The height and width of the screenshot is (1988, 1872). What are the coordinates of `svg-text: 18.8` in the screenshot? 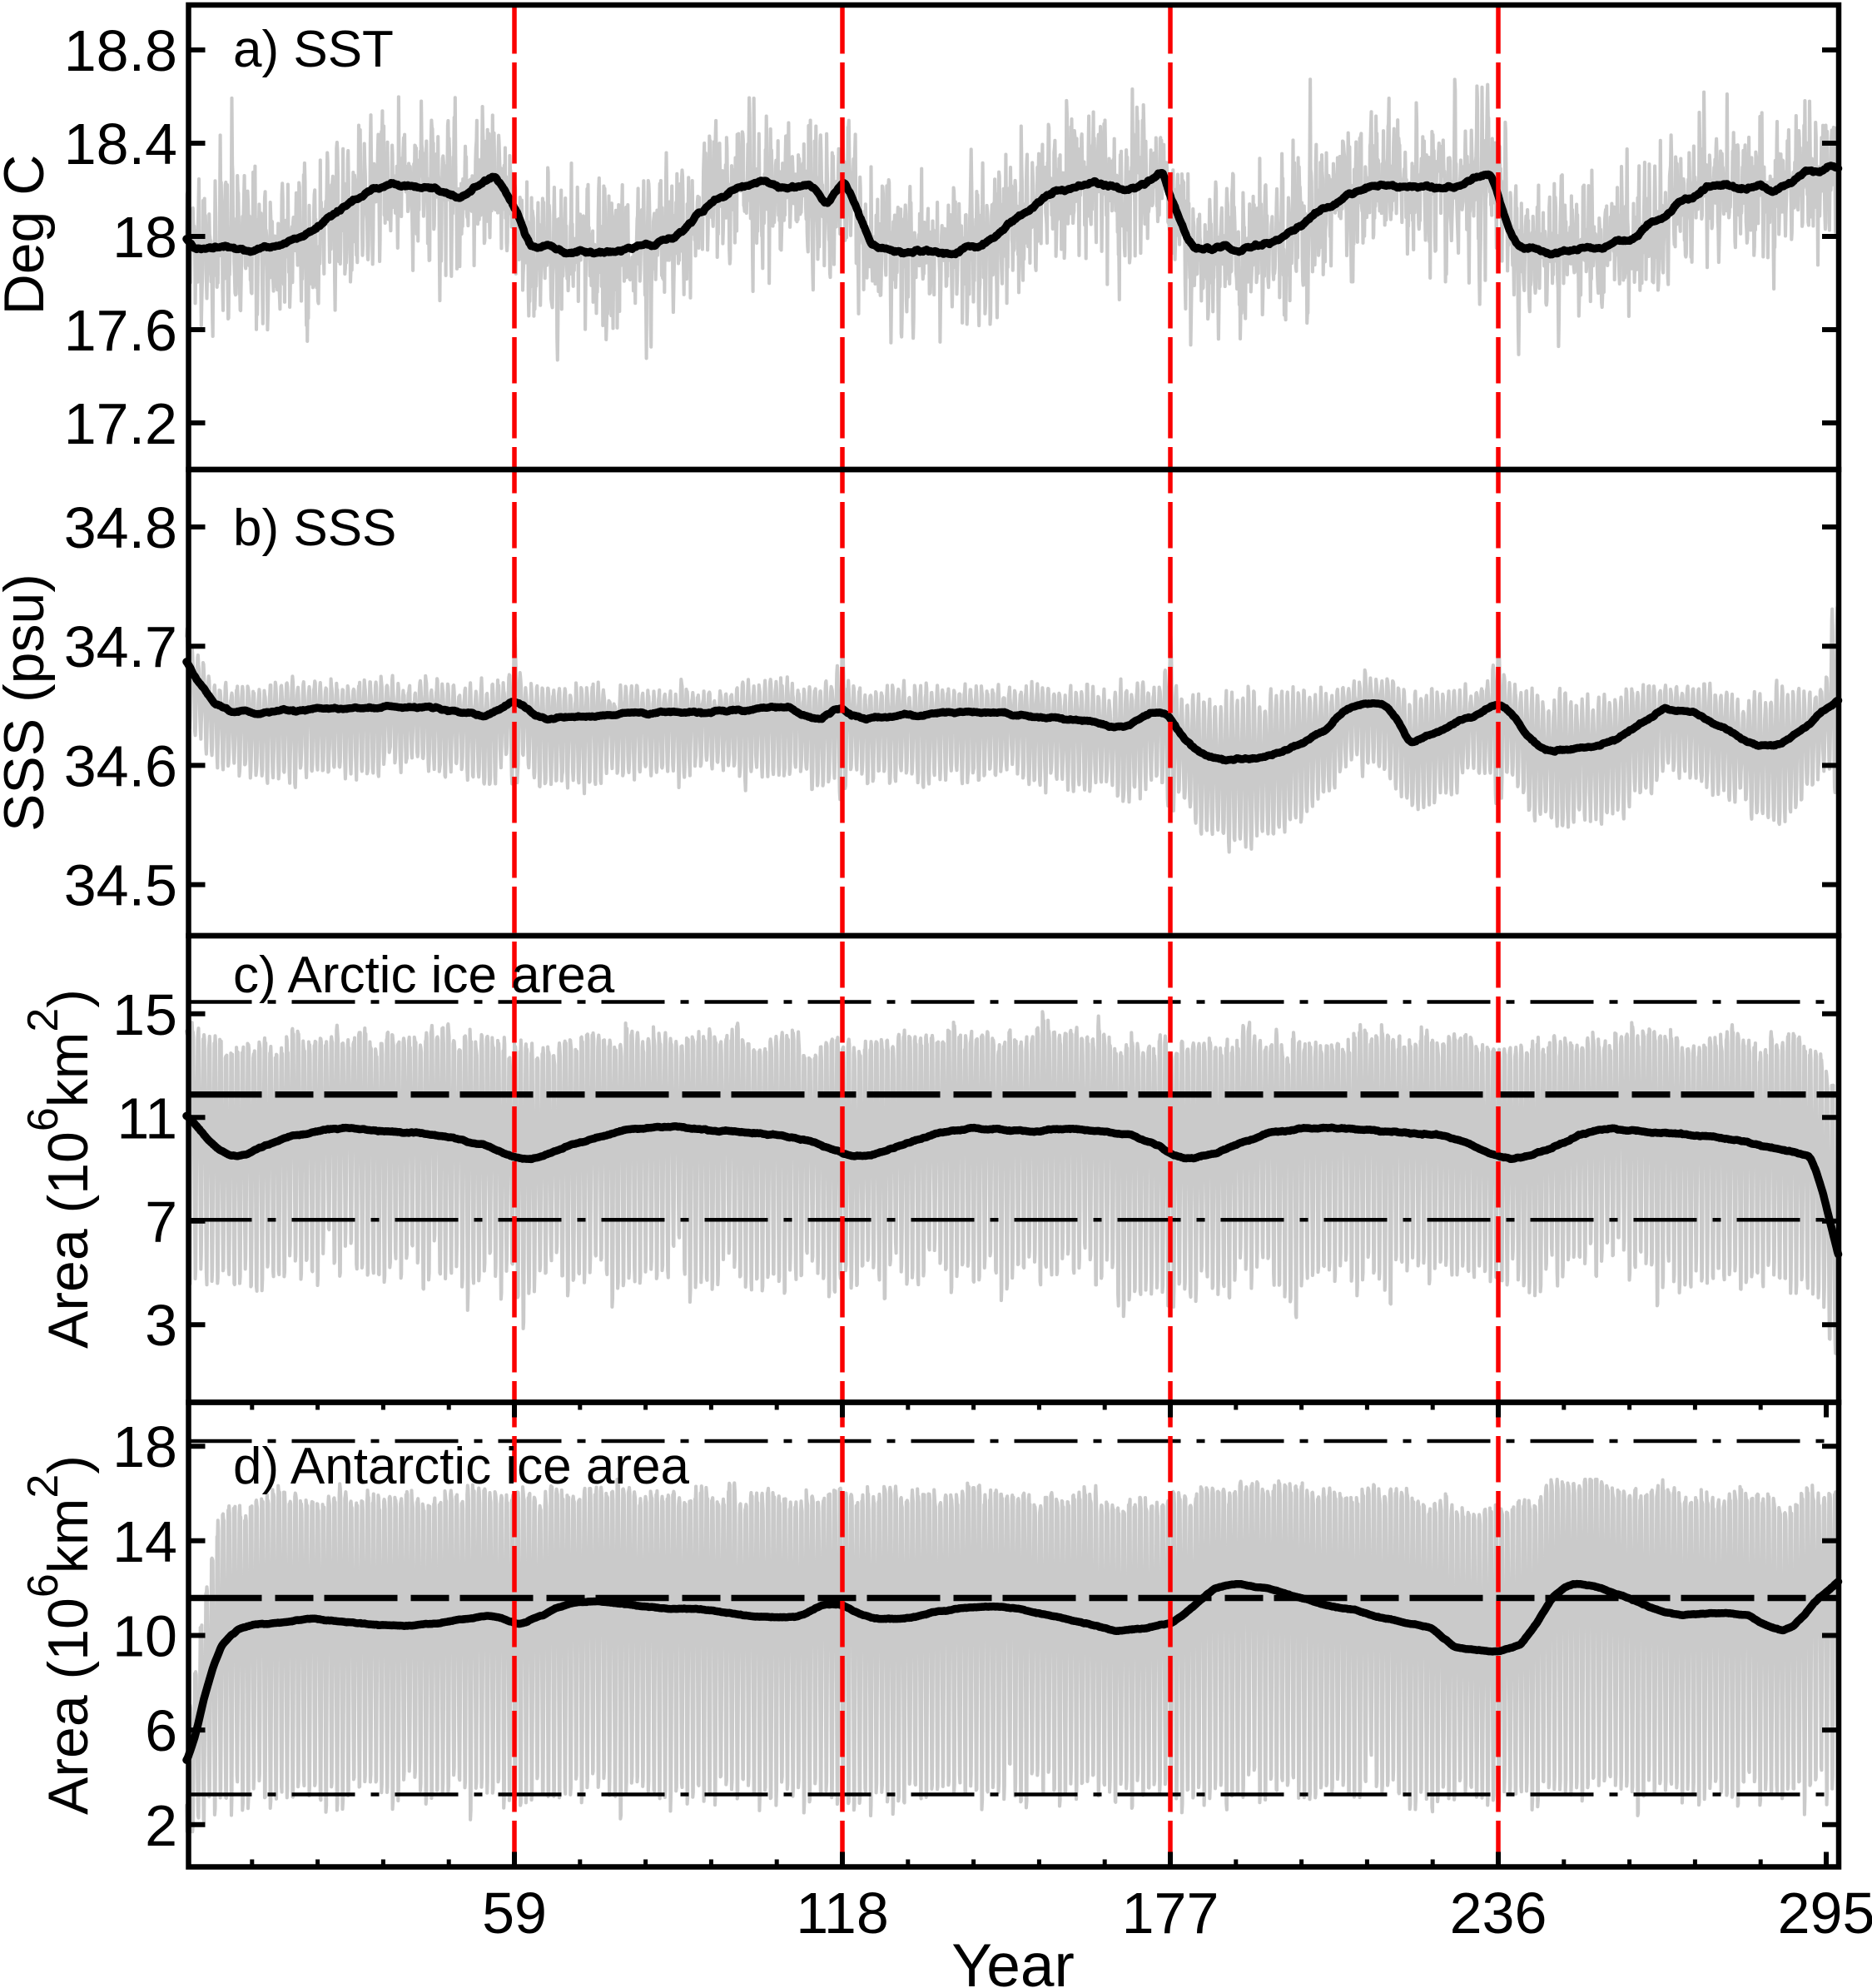 It's located at (120, 50).